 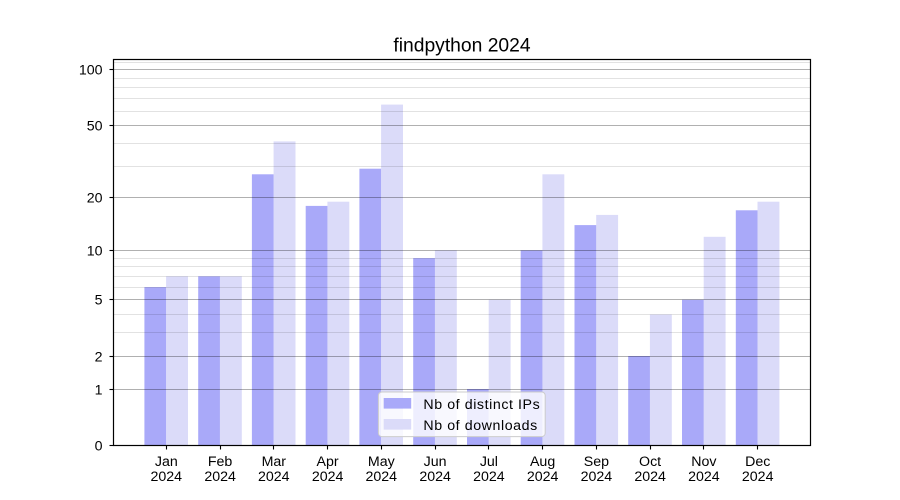 I want to click on svg-text: May, so click(x=382, y=462).